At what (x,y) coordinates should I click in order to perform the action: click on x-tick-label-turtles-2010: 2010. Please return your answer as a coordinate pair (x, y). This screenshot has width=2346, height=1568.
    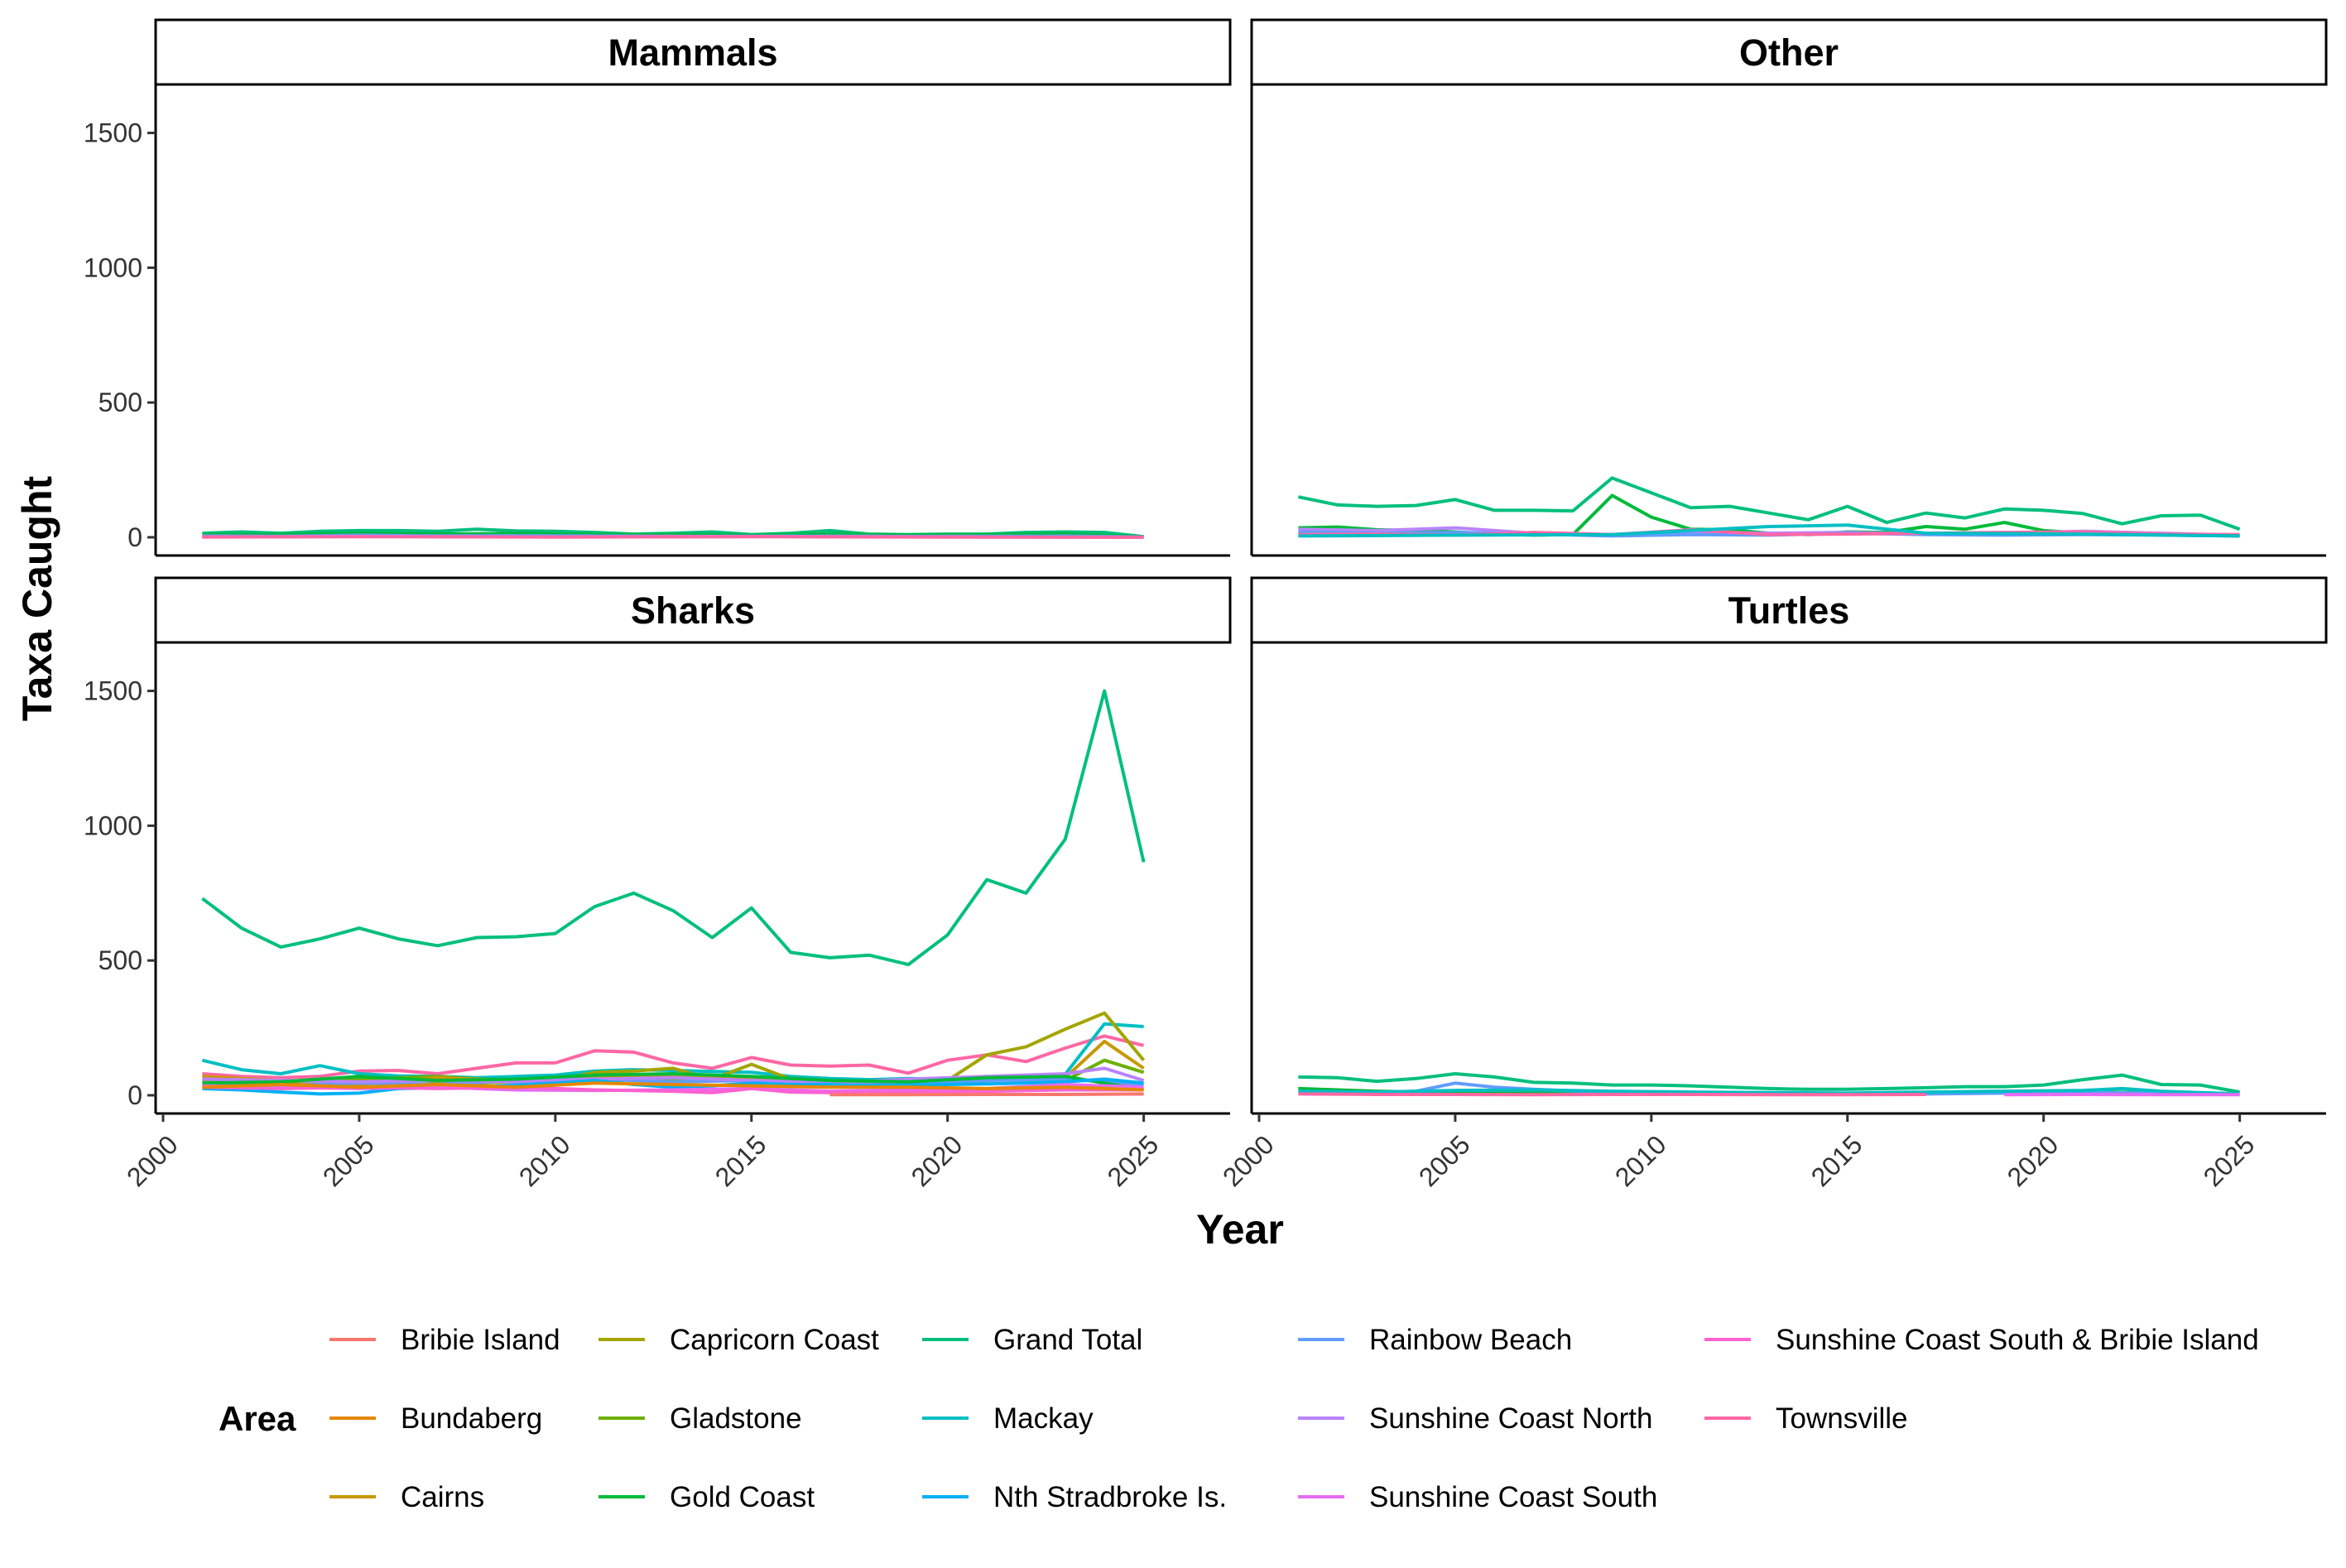
    Looking at the image, I should click on (1641, 1160).